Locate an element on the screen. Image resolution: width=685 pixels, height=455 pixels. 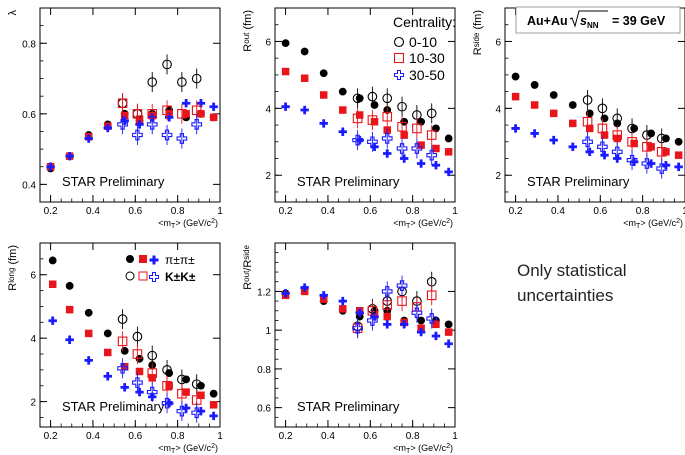
ratio-xtick-label: 0.4 is located at coordinates (328, 436).